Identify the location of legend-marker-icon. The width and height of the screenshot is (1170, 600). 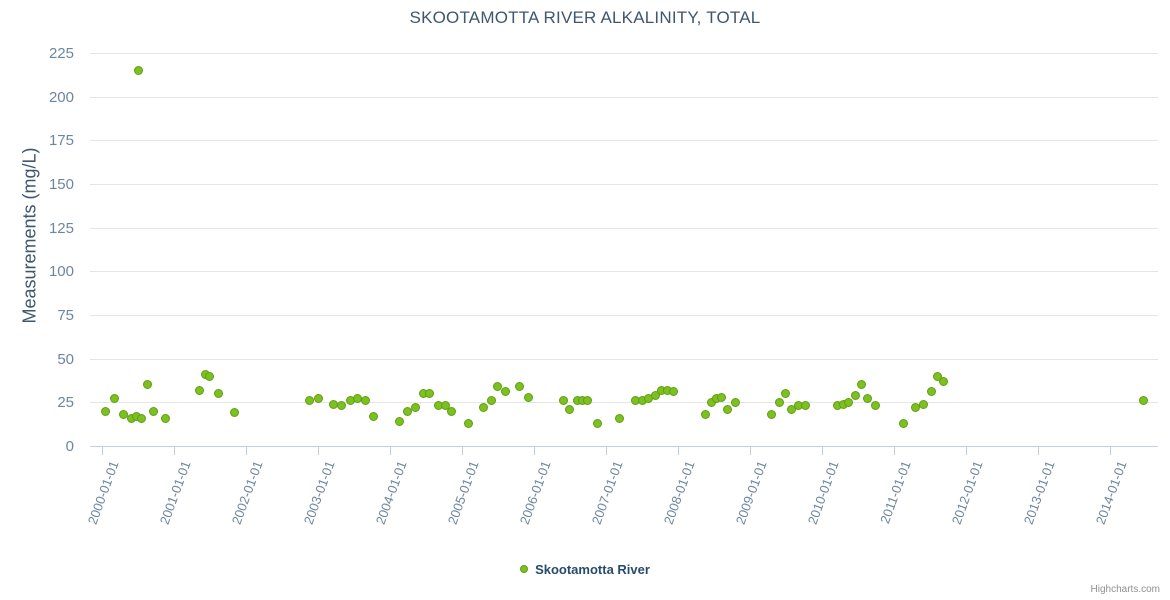
(524, 568).